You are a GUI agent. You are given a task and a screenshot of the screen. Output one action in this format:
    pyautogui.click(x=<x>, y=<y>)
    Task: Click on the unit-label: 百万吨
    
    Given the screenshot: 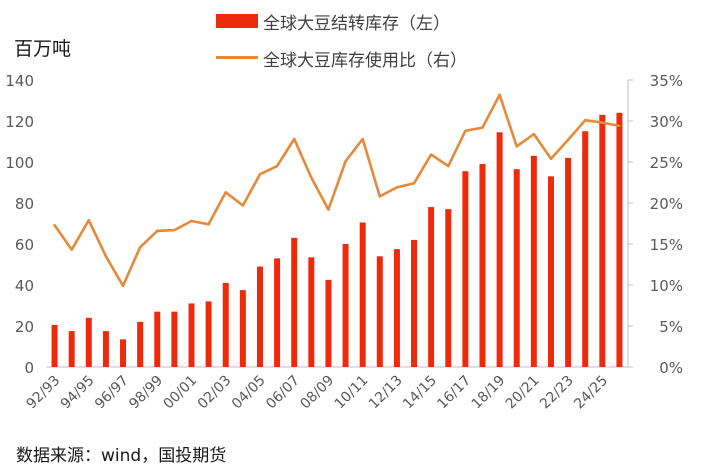 What is the action you would take?
    pyautogui.click(x=43, y=49)
    